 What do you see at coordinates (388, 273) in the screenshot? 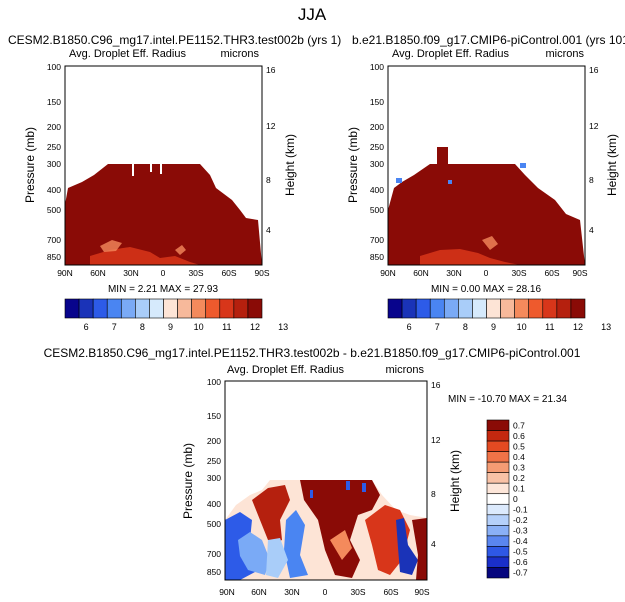
I see `x-tick-label: 90N` at bounding box center [388, 273].